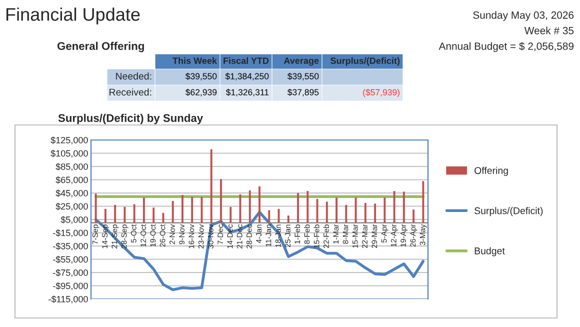 The width and height of the screenshot is (580, 327). Describe the element at coordinates (508, 211) in the screenshot. I see `legend-label: Surplus/(Deficit)` at that location.